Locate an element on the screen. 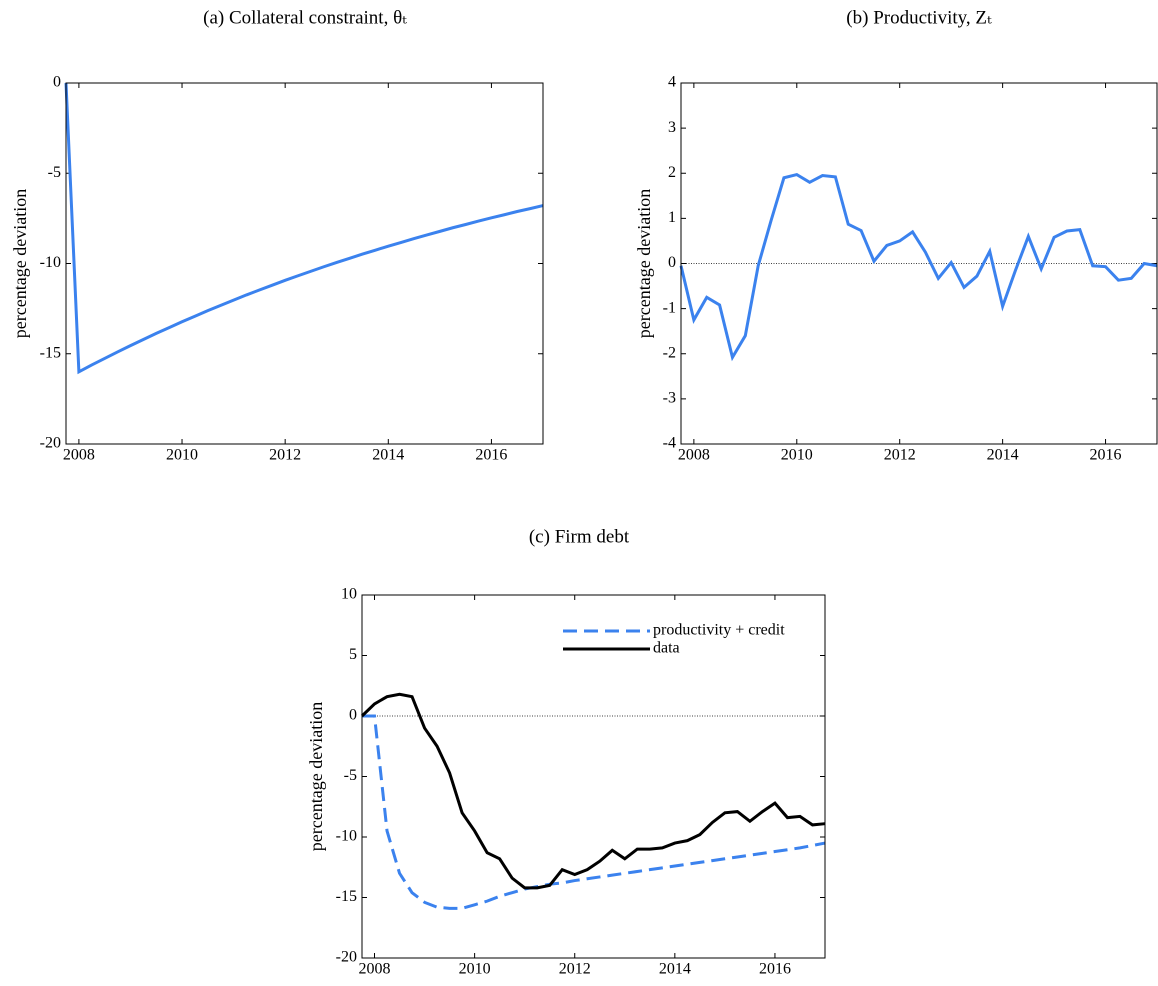 This screenshot has width=1158, height=986. legend-label: data is located at coordinates (666, 648).